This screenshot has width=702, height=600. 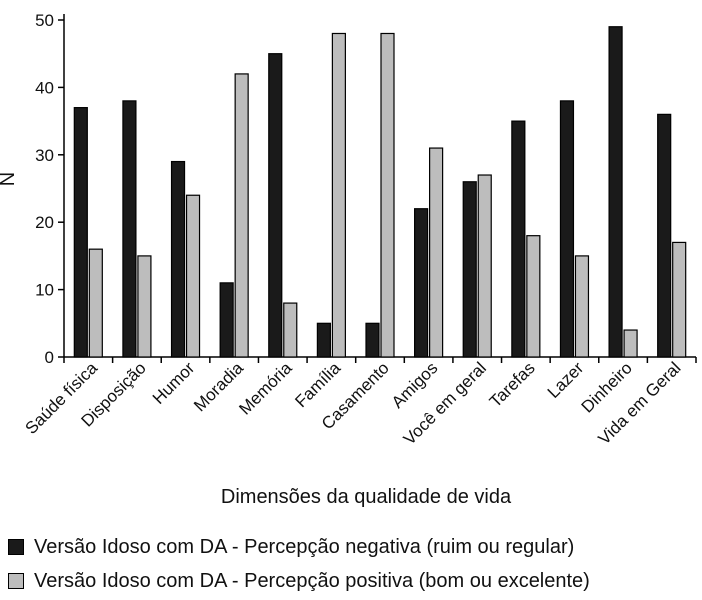 What do you see at coordinates (380, 359) in the screenshot?
I see `x-axis` at bounding box center [380, 359].